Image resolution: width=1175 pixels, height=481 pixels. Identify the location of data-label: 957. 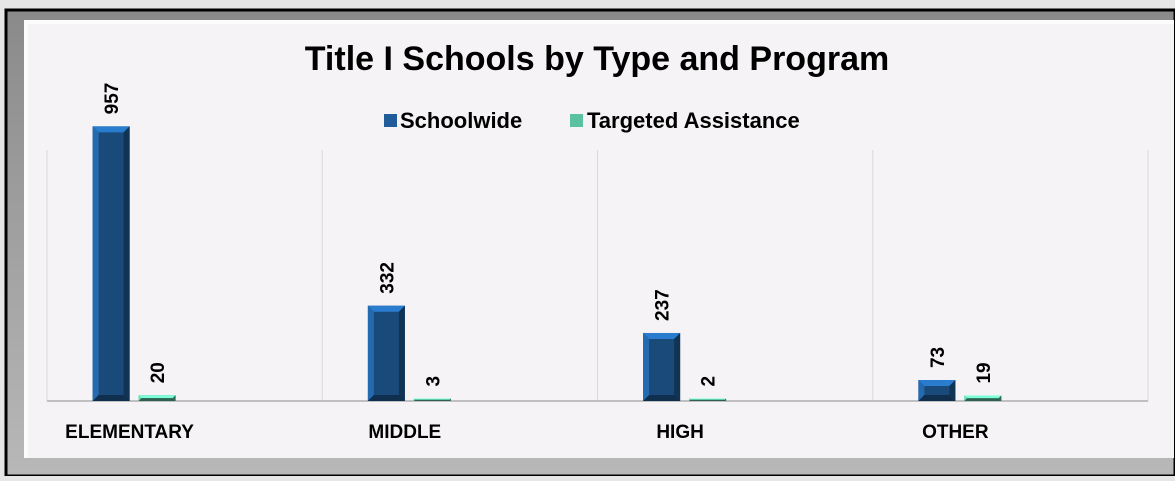
(112, 99).